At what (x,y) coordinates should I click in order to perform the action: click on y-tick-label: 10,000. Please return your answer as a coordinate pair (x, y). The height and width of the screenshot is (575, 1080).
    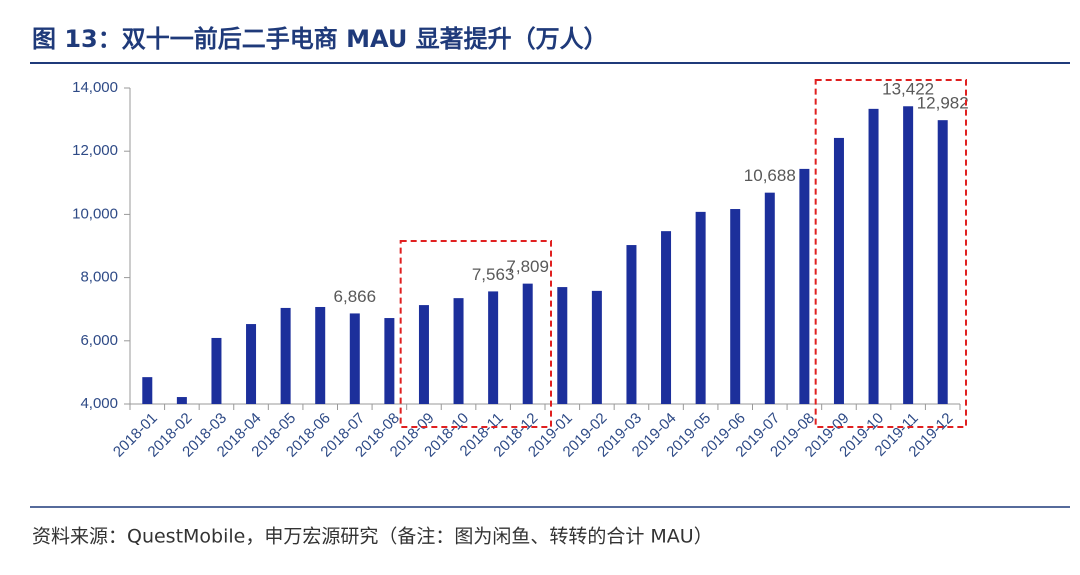
    Looking at the image, I should click on (95, 213).